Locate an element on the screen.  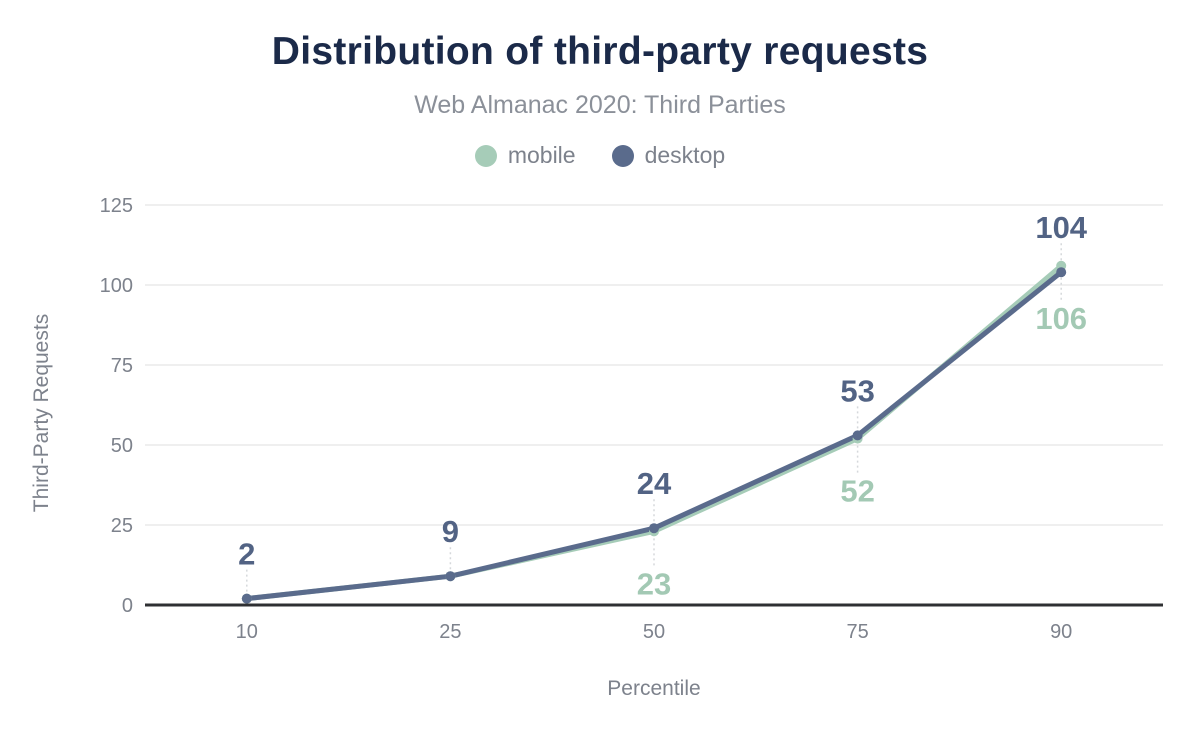
mobile-data-label: 106 is located at coordinates (1061, 318).